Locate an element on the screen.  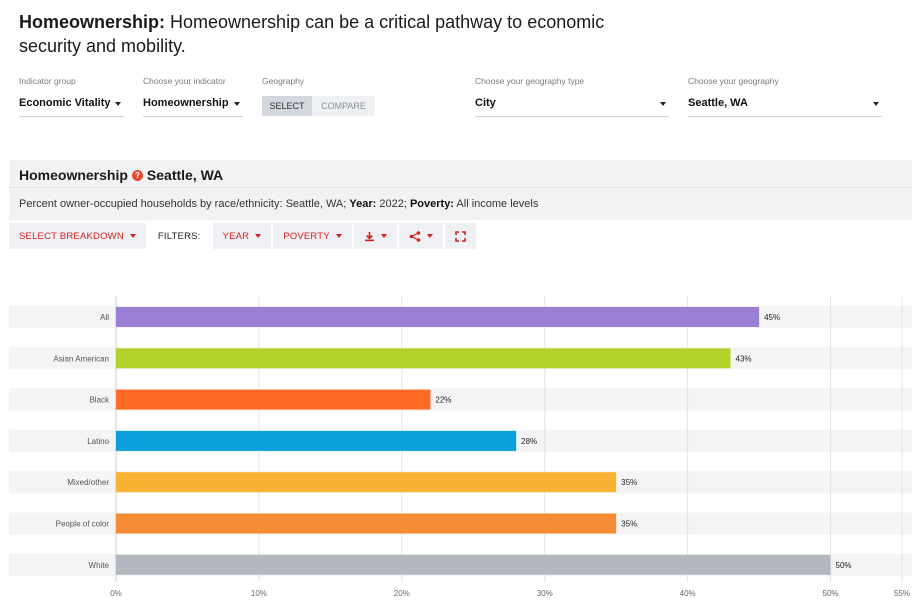
category-label: All is located at coordinates (104, 317).